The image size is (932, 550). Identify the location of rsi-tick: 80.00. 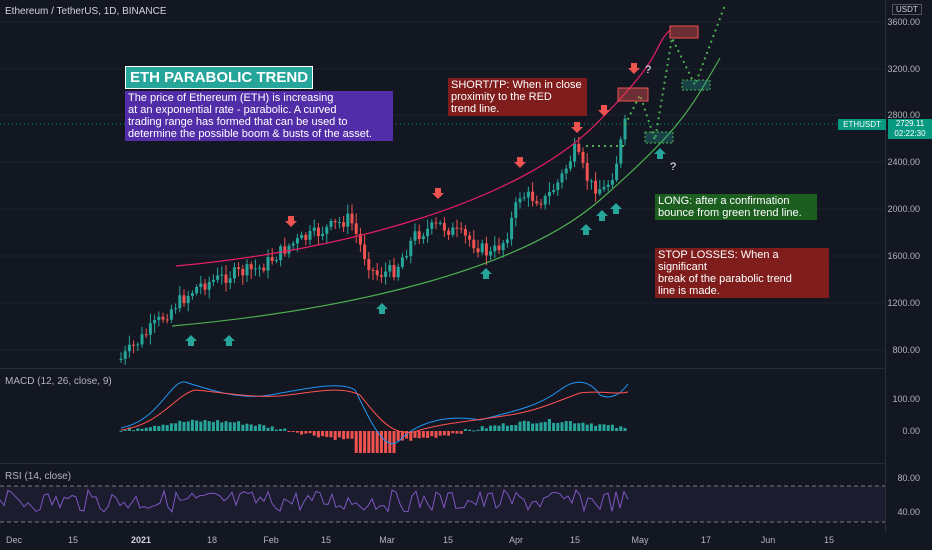
(908, 478).